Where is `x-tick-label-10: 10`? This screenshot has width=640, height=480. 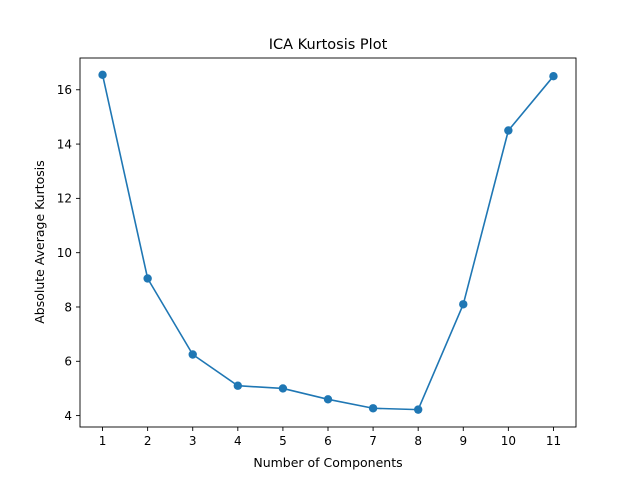
x-tick-label-10: 10 is located at coordinates (508, 441).